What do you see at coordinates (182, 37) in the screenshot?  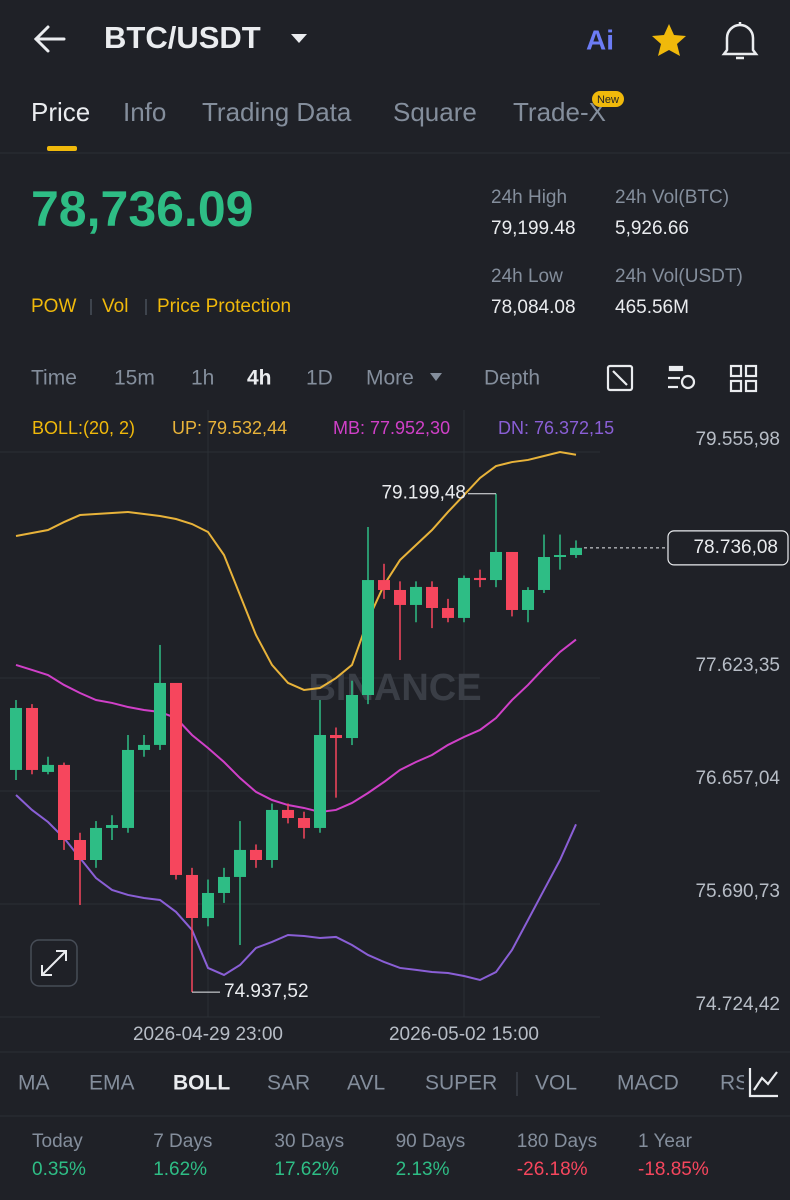 I see `symbol: BTC/USDT` at bounding box center [182, 37].